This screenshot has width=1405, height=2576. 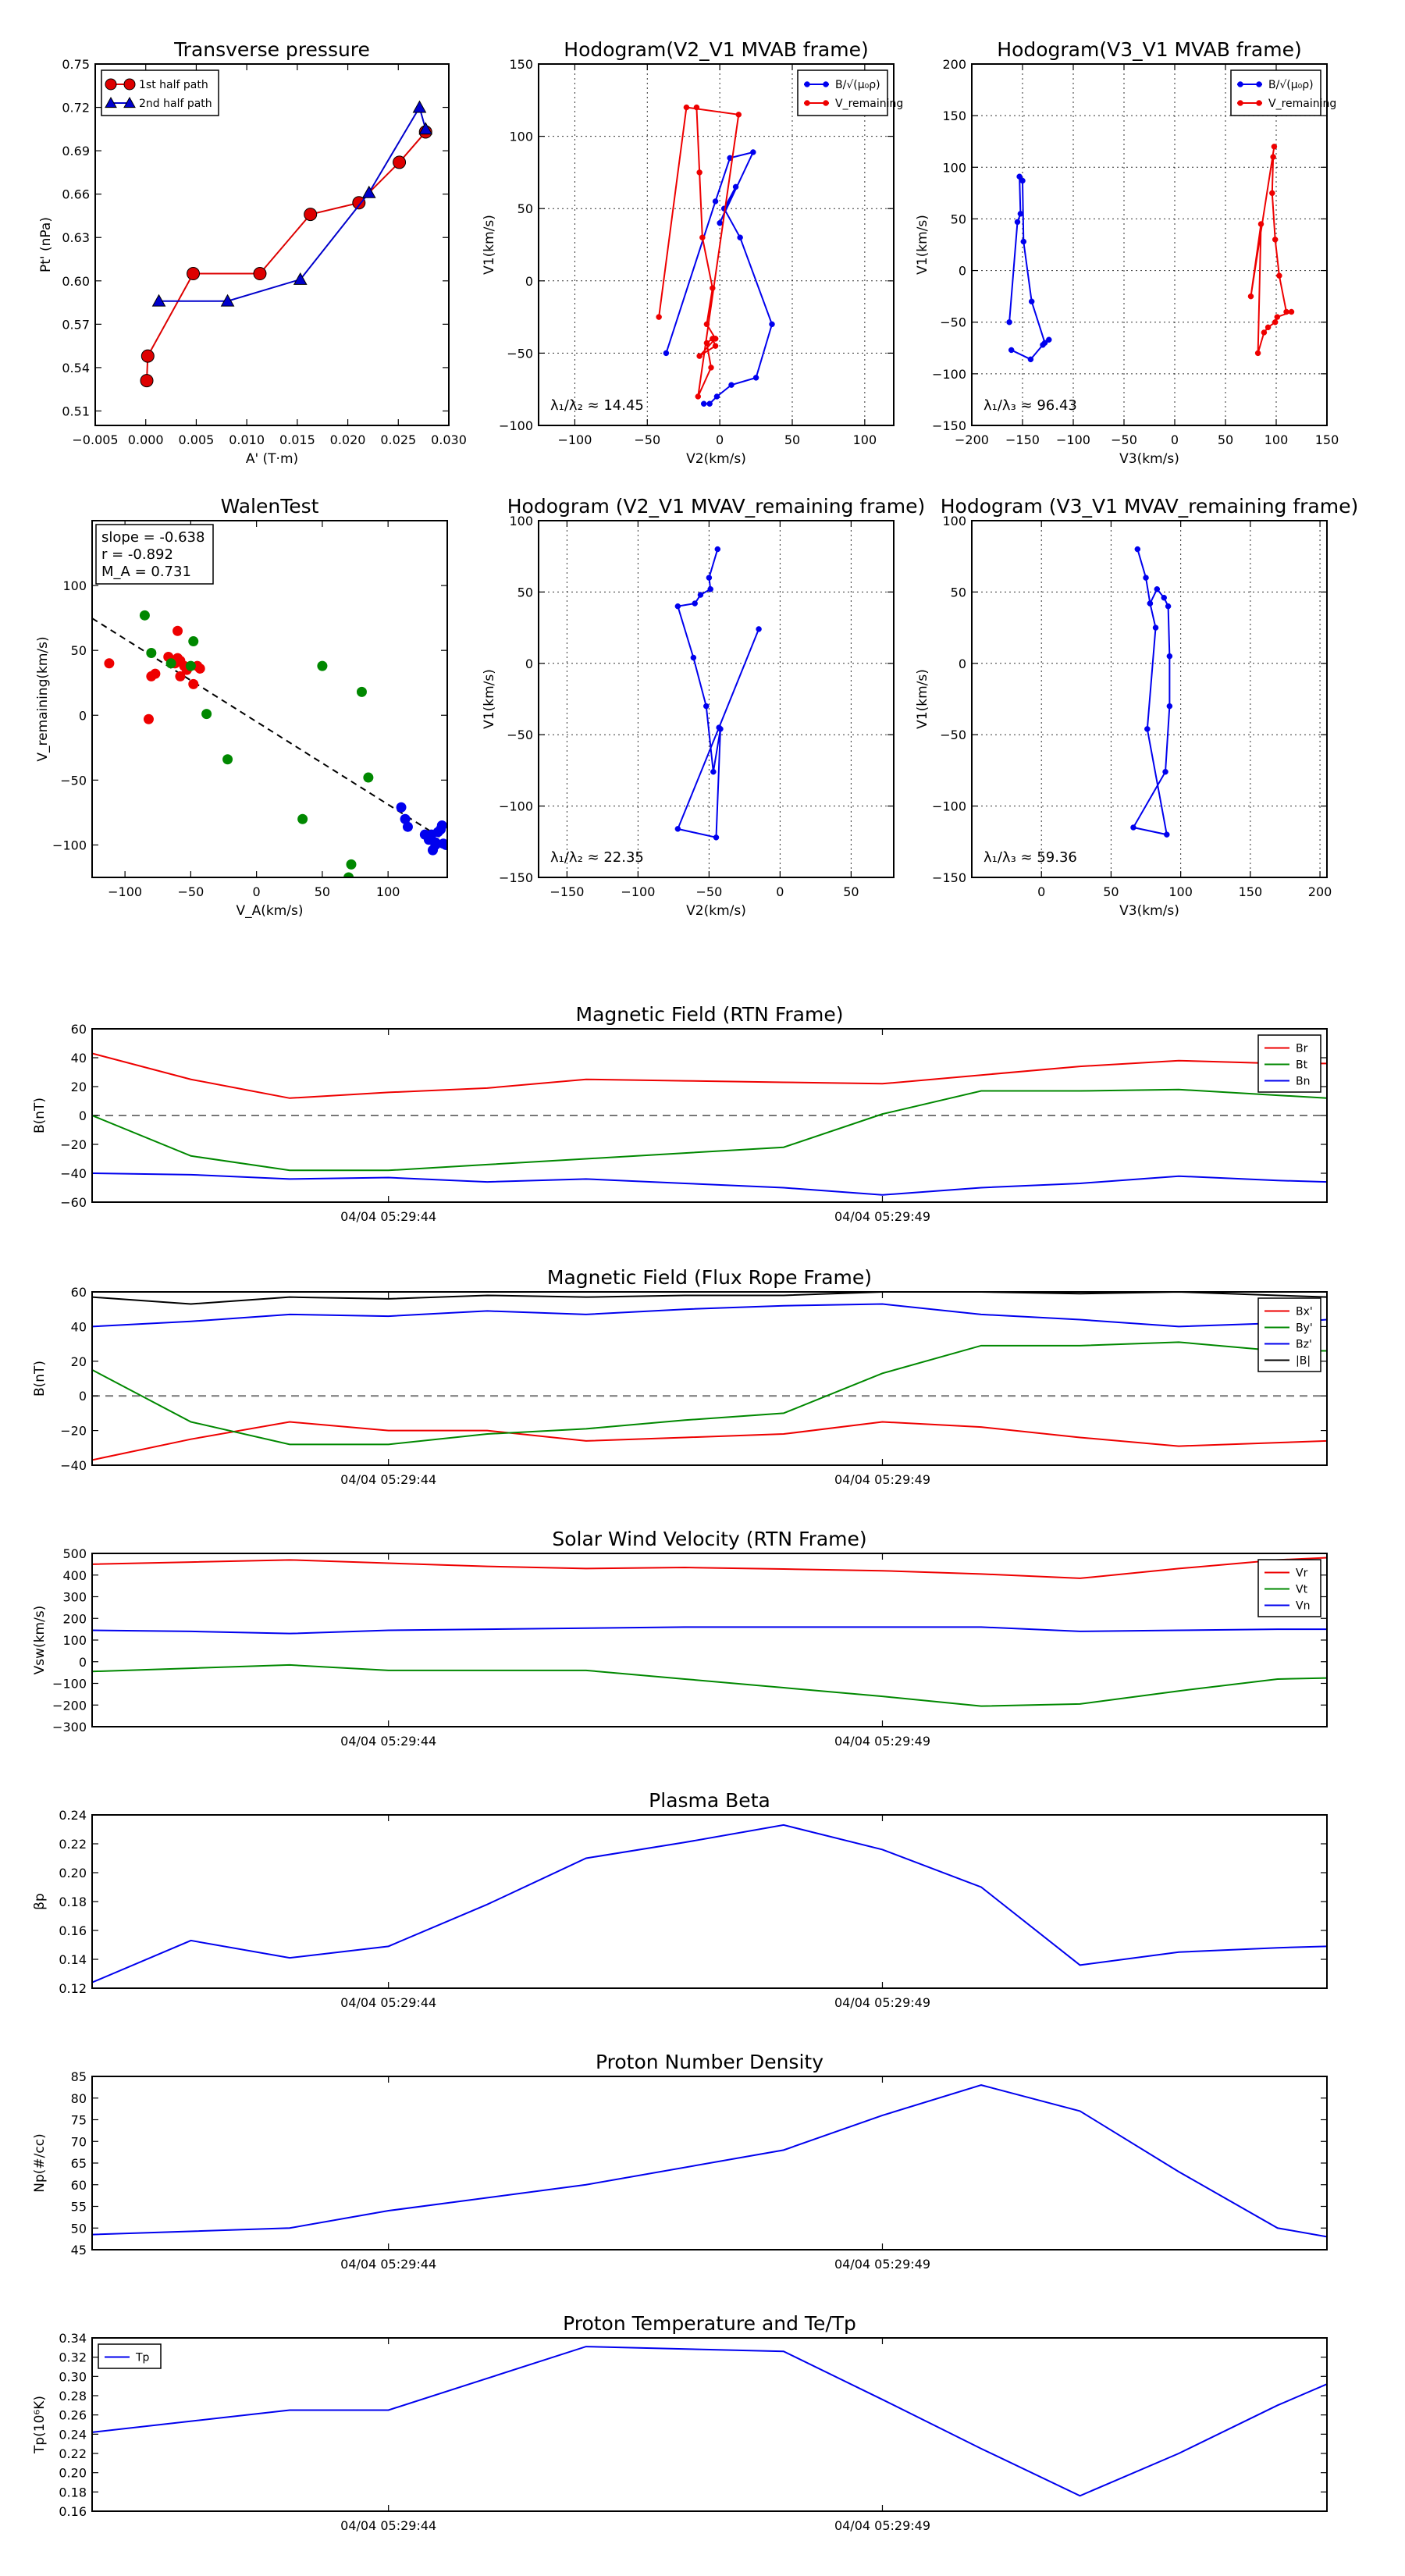 What do you see at coordinates (949, 425) in the screenshot?
I see `y-tick-label: −150` at bounding box center [949, 425].